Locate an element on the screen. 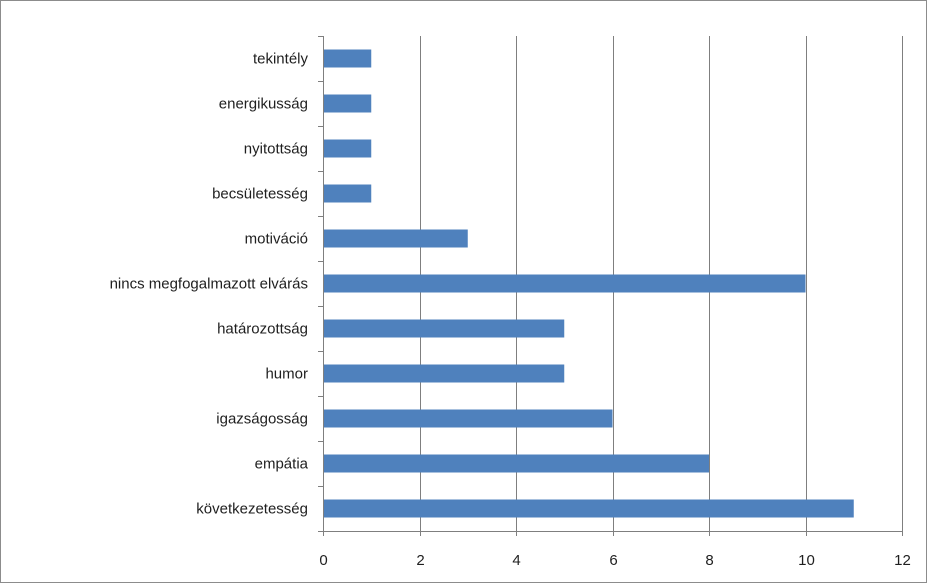 This screenshot has height=583, width=927. category-label: becsületesség is located at coordinates (260, 194).